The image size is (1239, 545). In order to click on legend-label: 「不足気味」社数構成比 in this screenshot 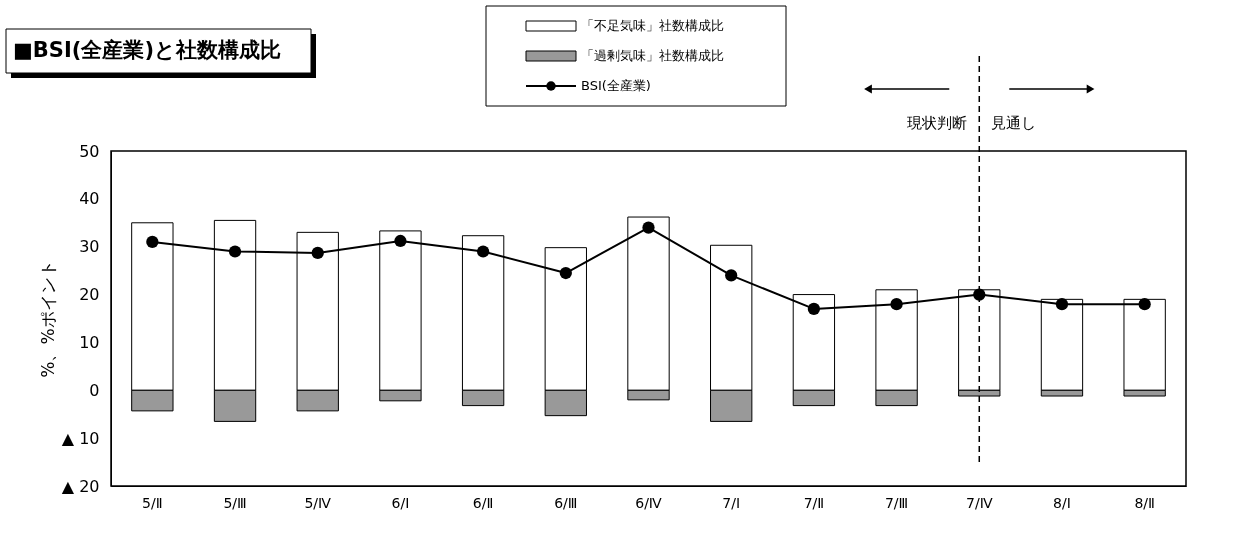, I will do `click(652, 25)`.